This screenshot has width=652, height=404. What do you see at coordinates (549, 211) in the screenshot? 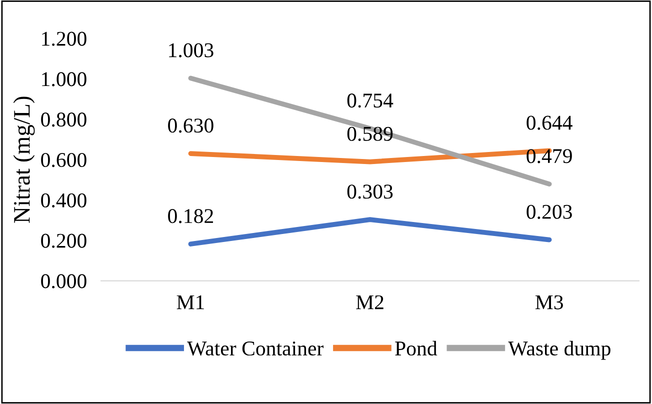
I see `data-label: 0.203` at bounding box center [549, 211].